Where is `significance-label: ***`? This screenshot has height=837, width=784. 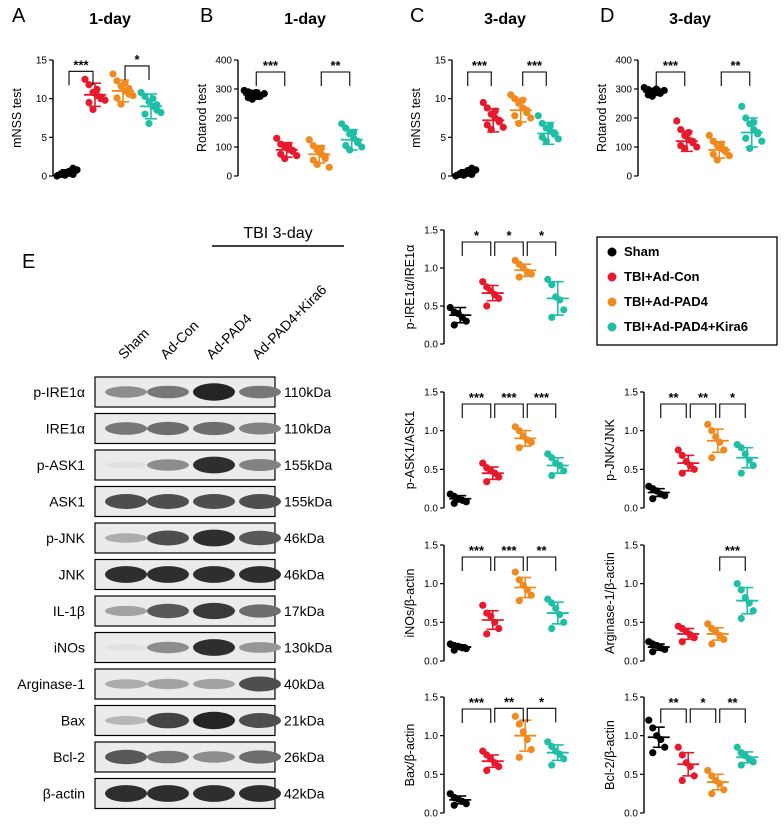 significance-label: *** is located at coordinates (477, 550).